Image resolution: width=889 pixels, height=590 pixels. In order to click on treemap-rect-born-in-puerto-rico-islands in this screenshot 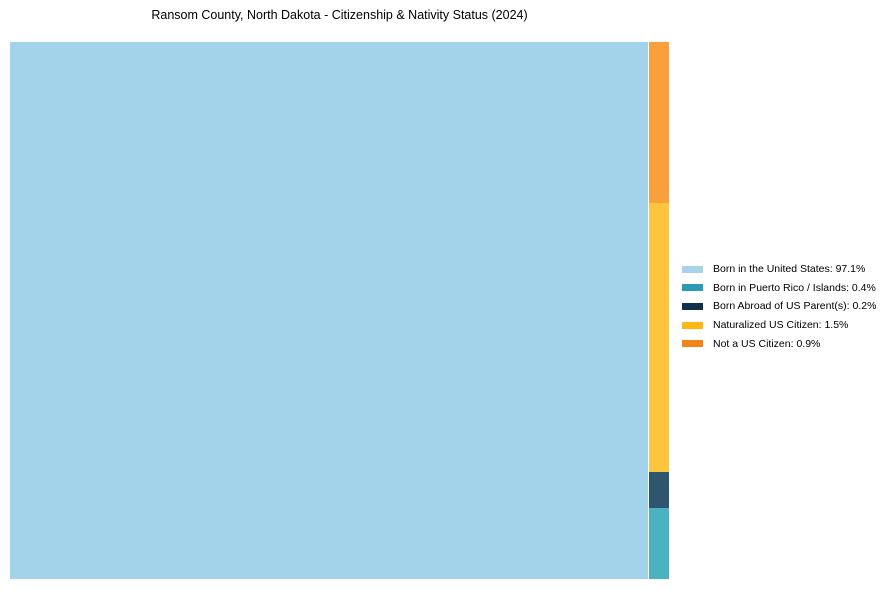, I will do `click(659, 543)`.